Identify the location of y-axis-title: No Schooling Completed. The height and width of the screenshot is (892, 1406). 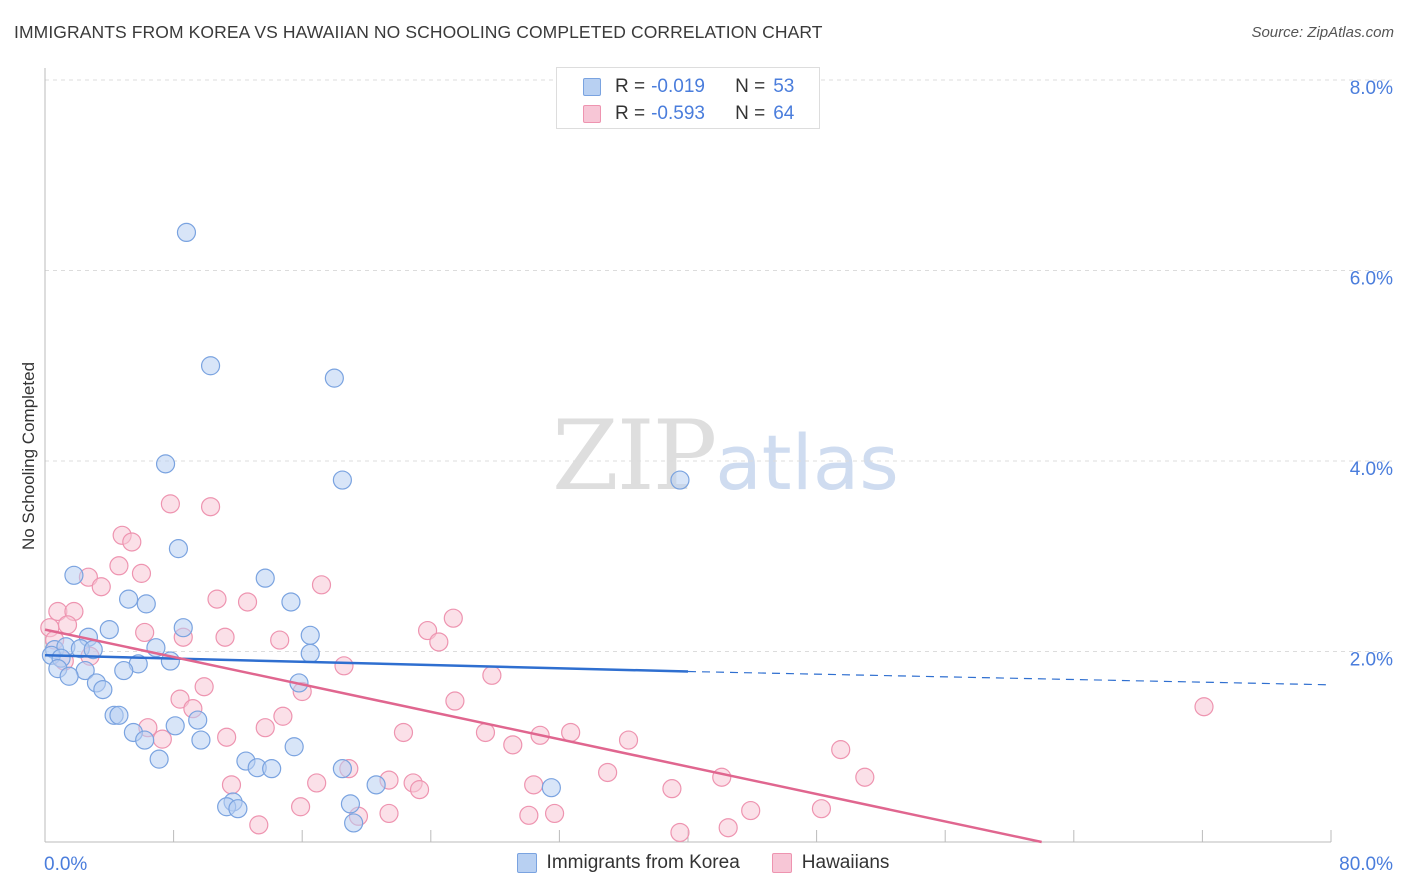
(28, 456).